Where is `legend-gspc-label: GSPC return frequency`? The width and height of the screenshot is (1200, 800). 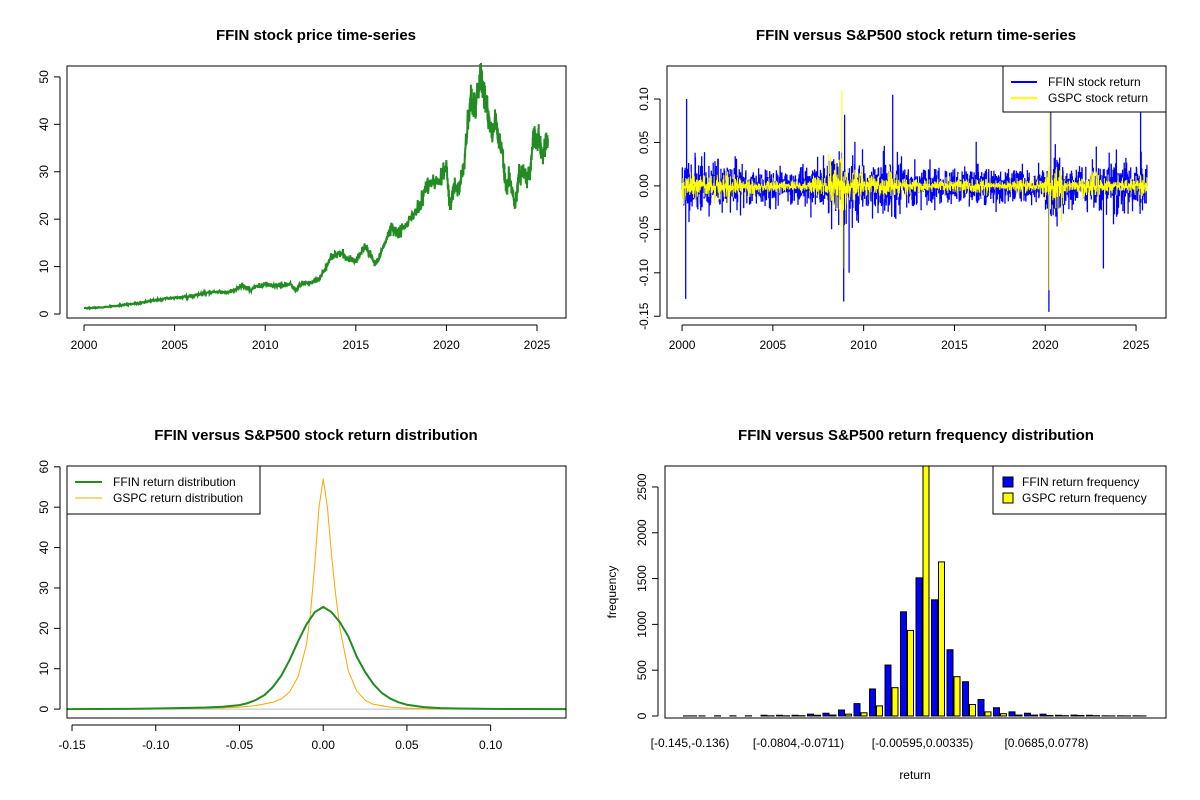 legend-gspc-label: GSPC return frequency is located at coordinates (1084, 498).